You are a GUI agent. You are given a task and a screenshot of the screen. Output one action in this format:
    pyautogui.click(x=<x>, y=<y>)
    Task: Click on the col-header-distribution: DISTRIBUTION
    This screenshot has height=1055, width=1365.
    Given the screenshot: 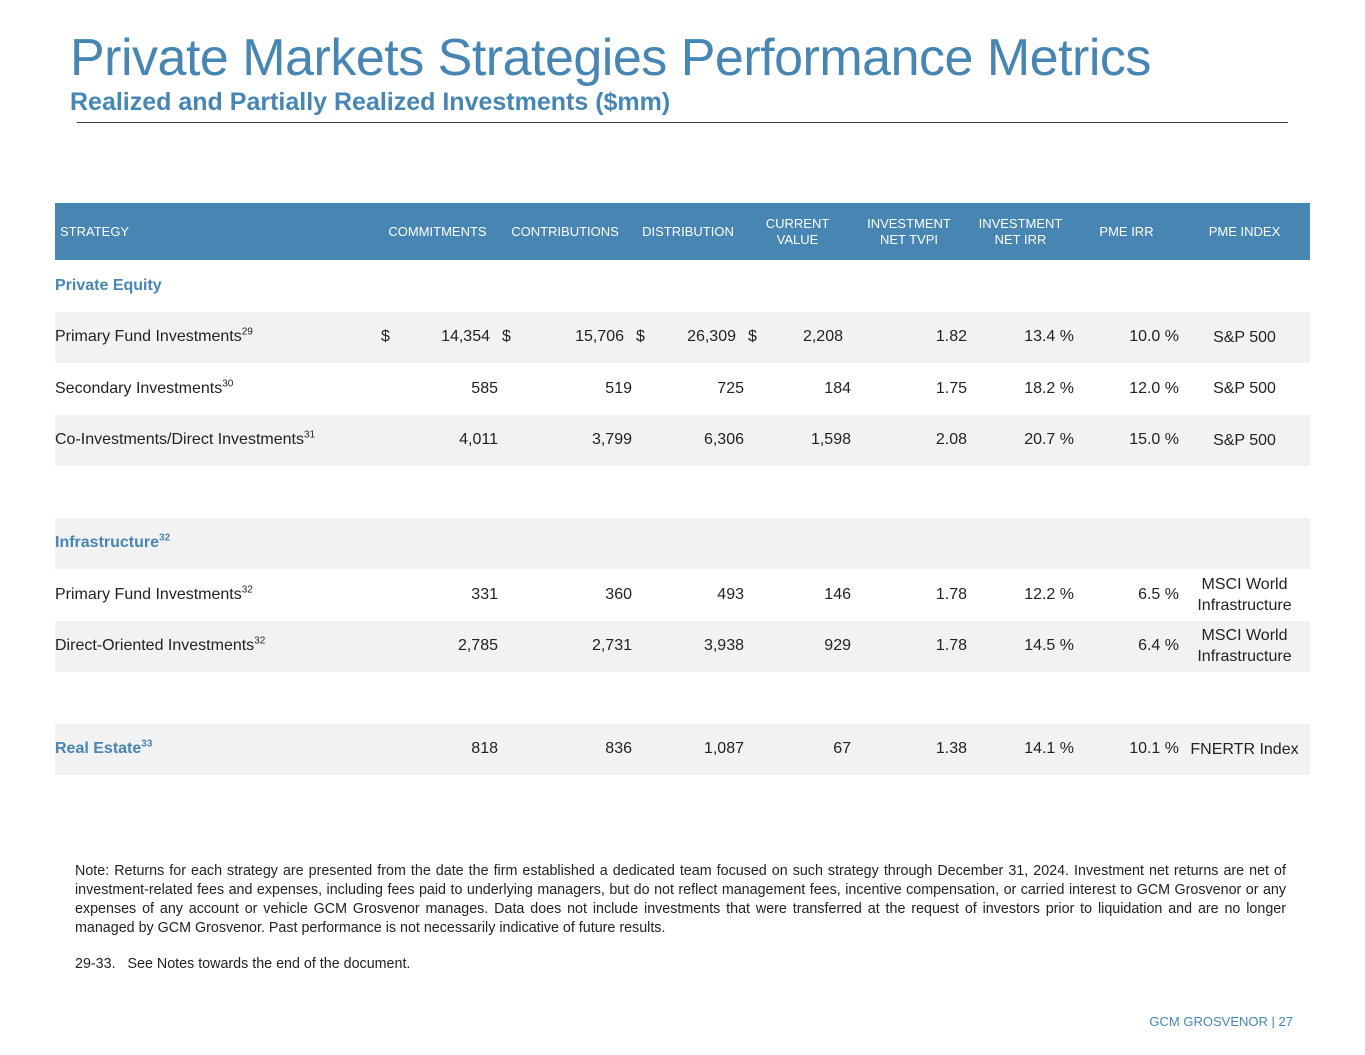 What is the action you would take?
    pyautogui.click(x=688, y=231)
    